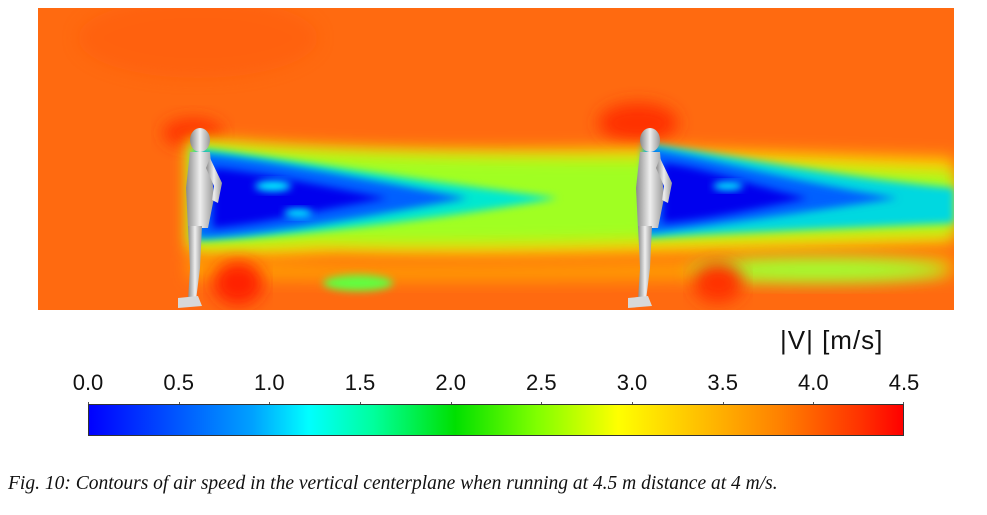 The height and width of the screenshot is (515, 987). Describe the element at coordinates (269, 382) in the screenshot. I see `colorbar-tick-label: 1.0` at that location.